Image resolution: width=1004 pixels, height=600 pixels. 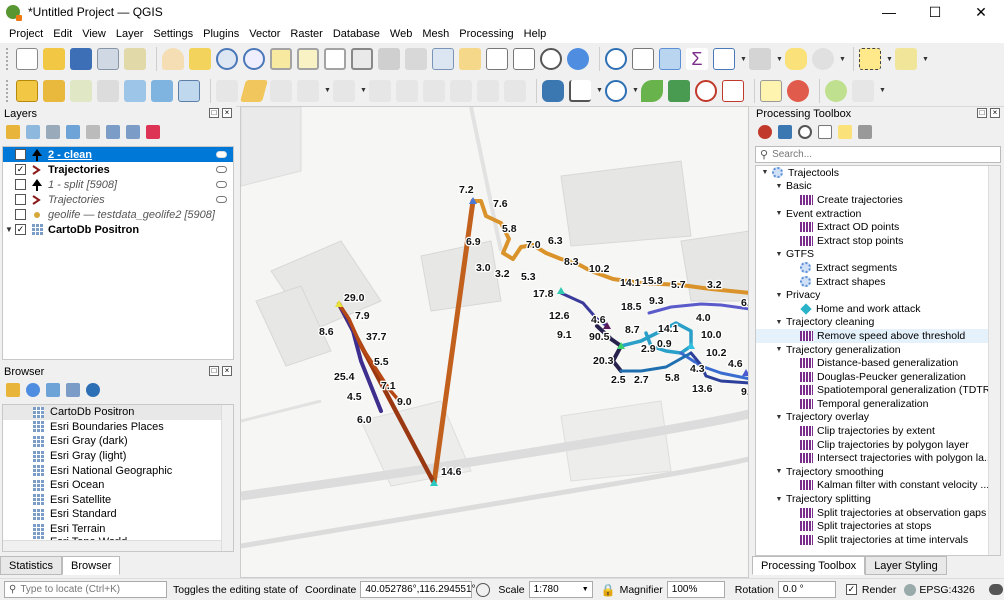 What do you see at coordinates (281, 90) in the screenshot?
I see `save-edits-icon` at bounding box center [281, 90].